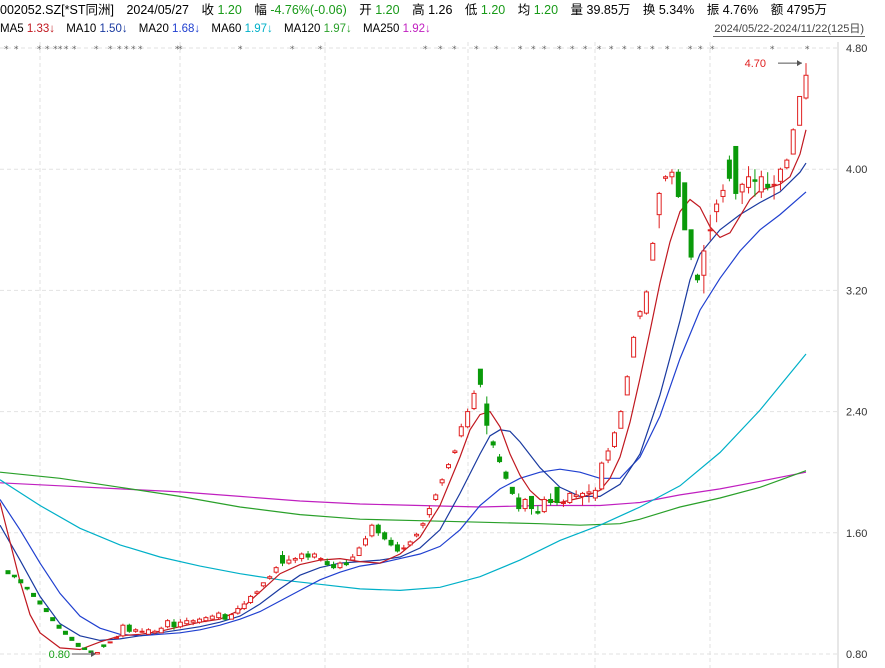 The width and height of the screenshot is (885, 668). I want to click on stock-code: 002052.SZ[*ST同洲], so click(57, 10).